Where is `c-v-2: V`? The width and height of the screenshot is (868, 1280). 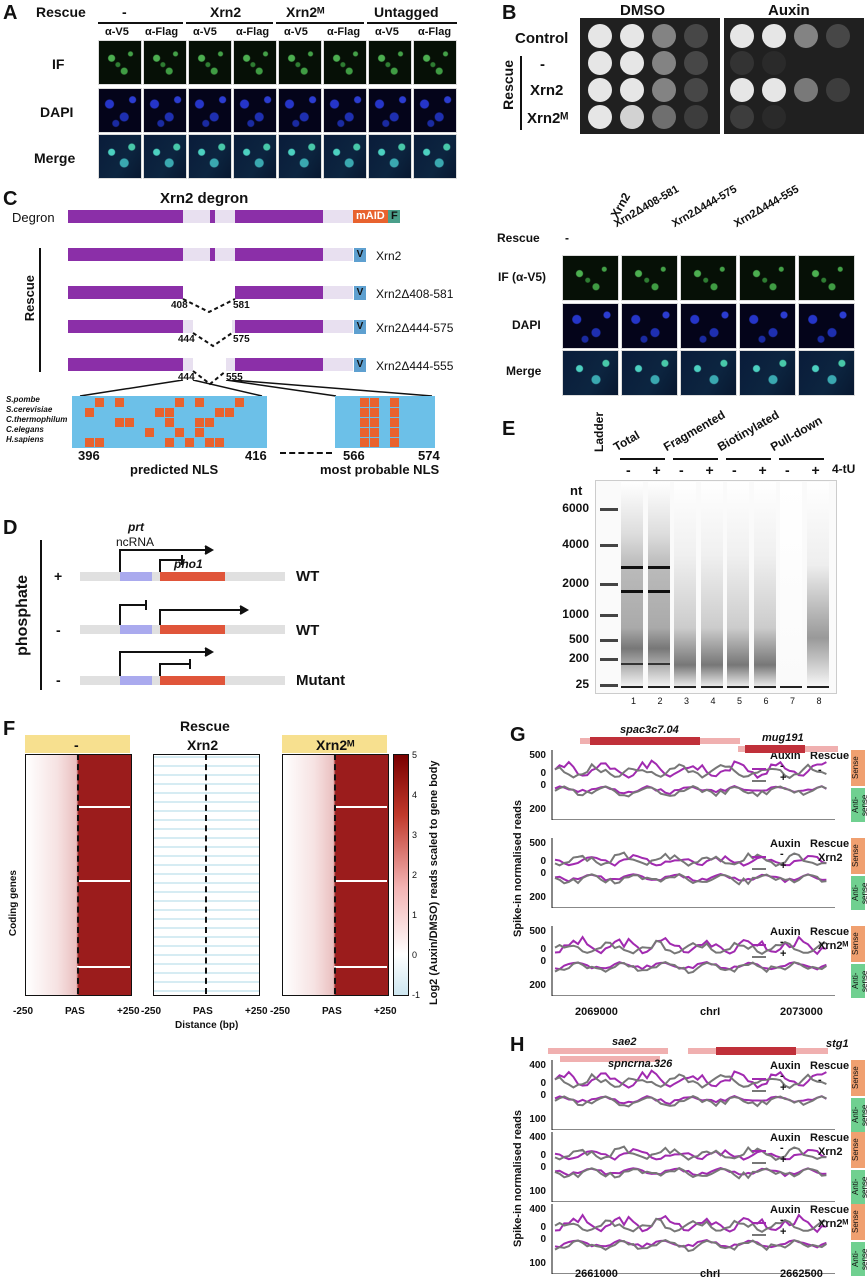
c-v-2: V is located at coordinates (360, 327).